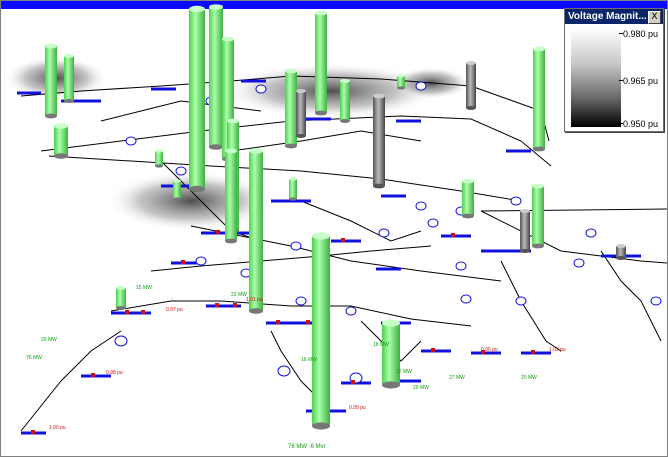 This screenshot has height=457, width=668. What do you see at coordinates (307, 447) in the screenshot?
I see `bottom-flow-label: 76 MW -6 Mvr` at bounding box center [307, 447].